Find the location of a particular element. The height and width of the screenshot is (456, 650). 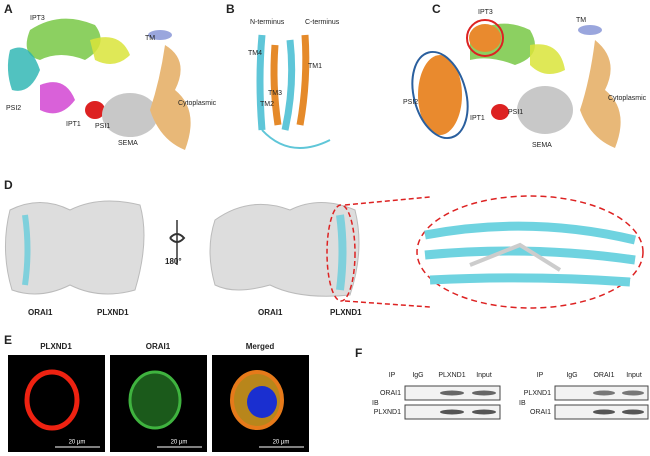

label: PLXND1 is located at coordinates (346, 312).